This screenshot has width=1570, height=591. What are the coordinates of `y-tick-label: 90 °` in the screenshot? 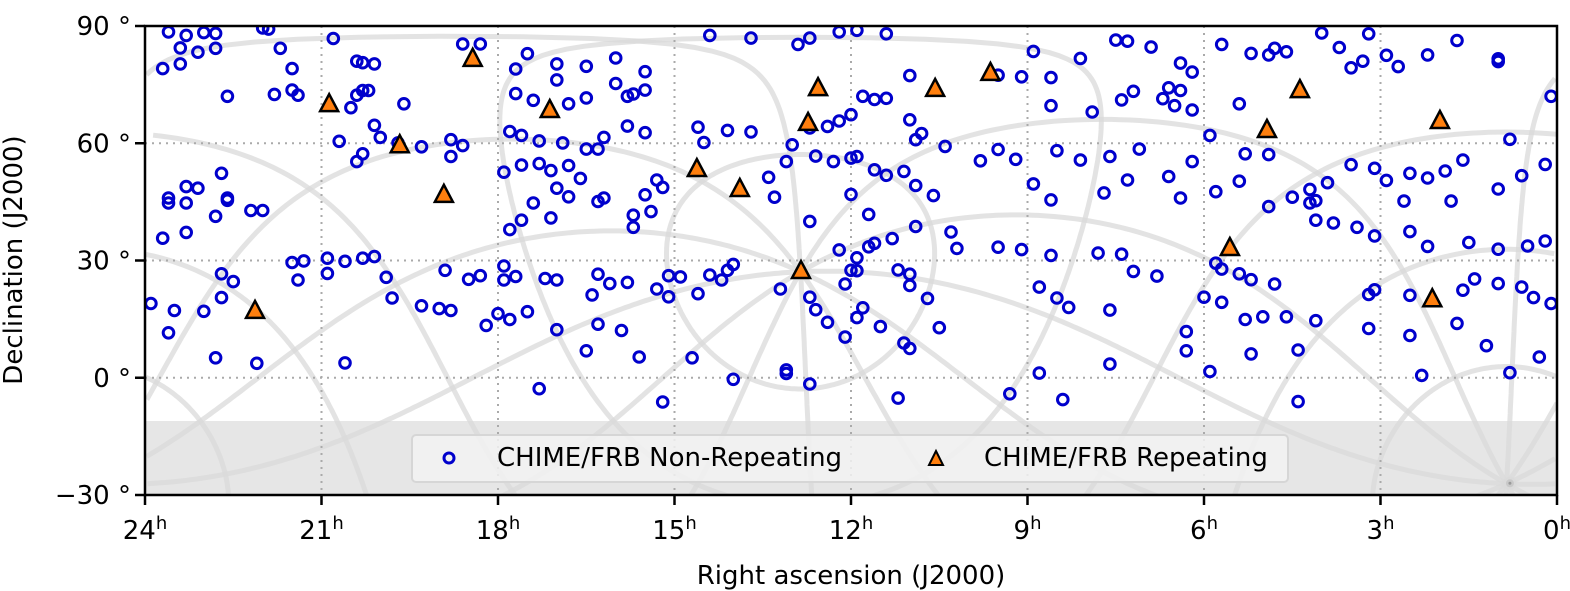 It's located at (104, 27).